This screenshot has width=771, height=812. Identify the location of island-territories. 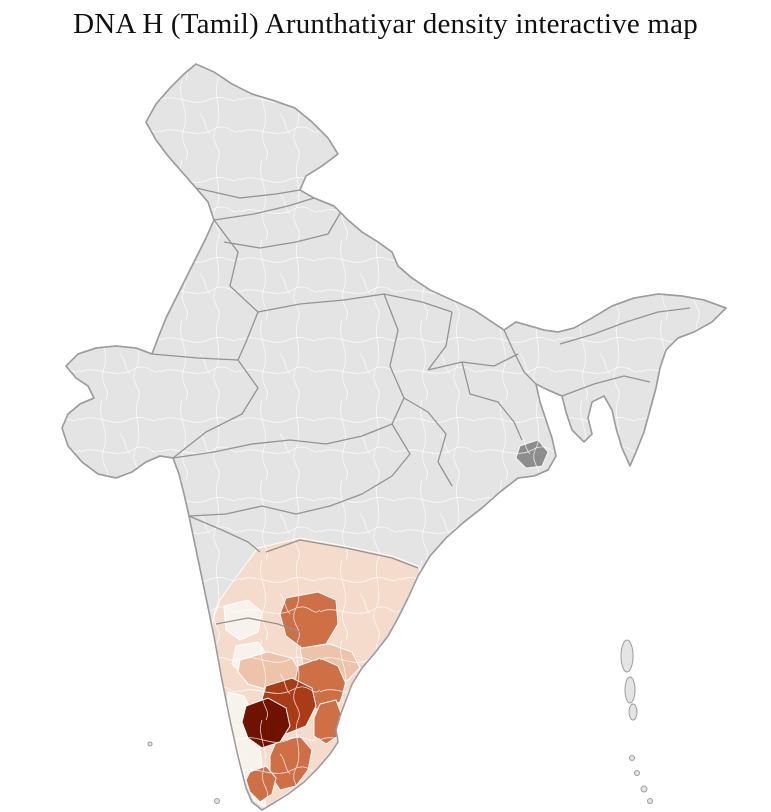
(400, 721).